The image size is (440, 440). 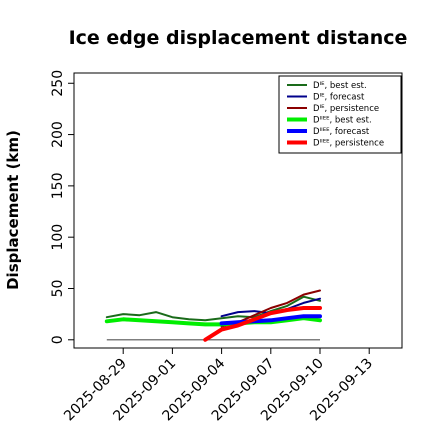 I want to click on y-tick-label: 50, so click(x=58, y=289).